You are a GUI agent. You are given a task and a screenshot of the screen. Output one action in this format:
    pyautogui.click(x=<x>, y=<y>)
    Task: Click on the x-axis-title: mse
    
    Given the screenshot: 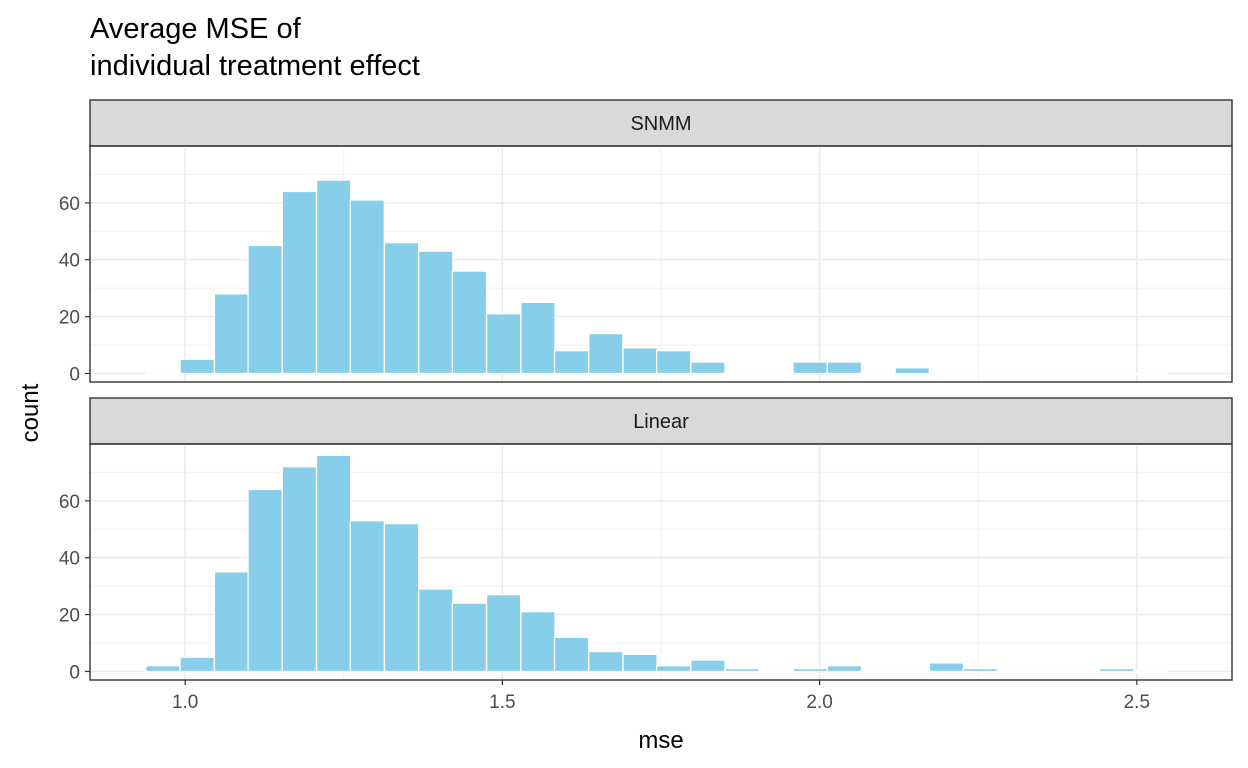 What is the action you would take?
    pyautogui.click(x=660, y=740)
    